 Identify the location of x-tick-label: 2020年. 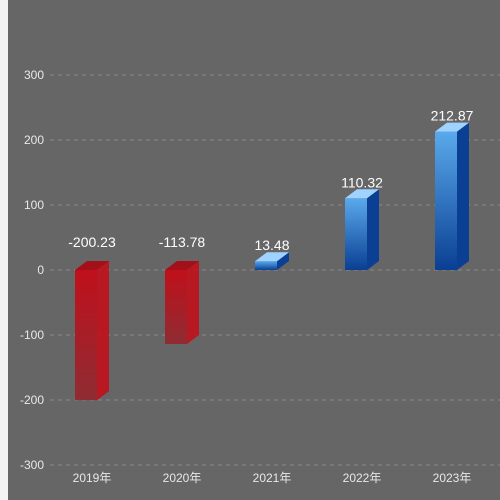
(182, 478).